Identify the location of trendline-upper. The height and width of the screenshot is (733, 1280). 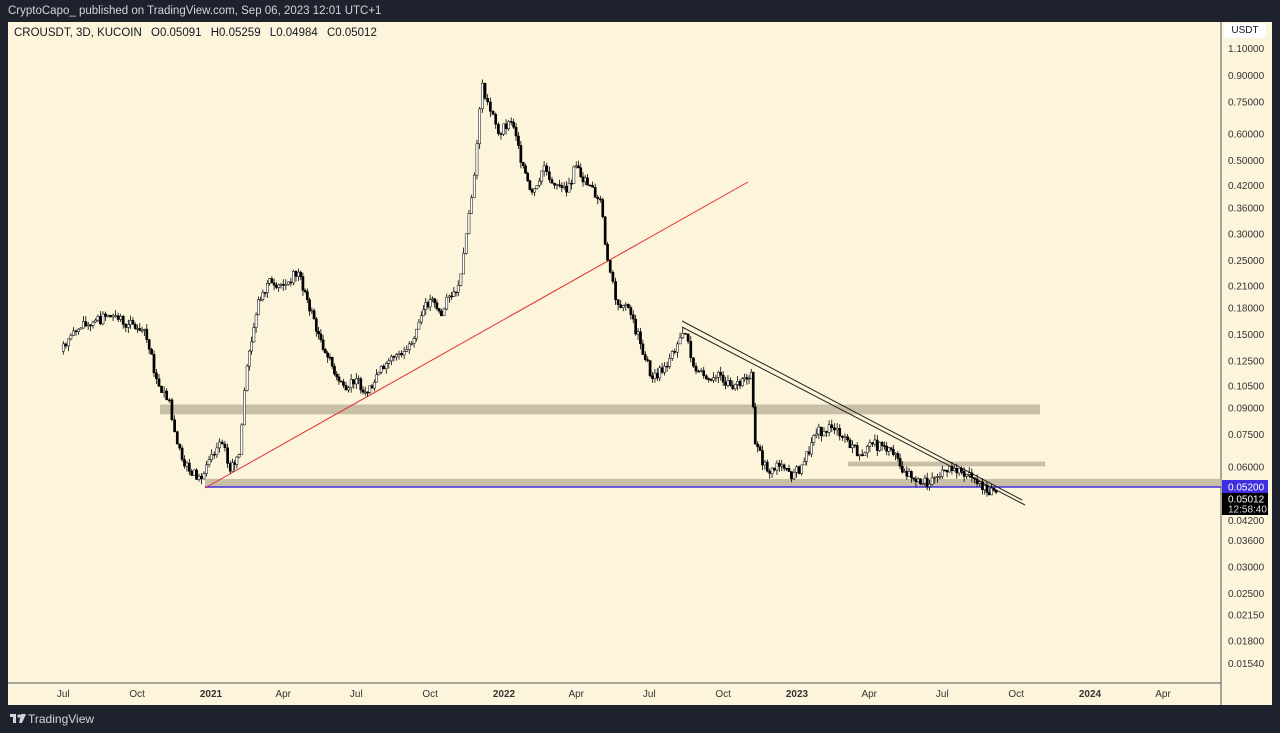
(852, 410).